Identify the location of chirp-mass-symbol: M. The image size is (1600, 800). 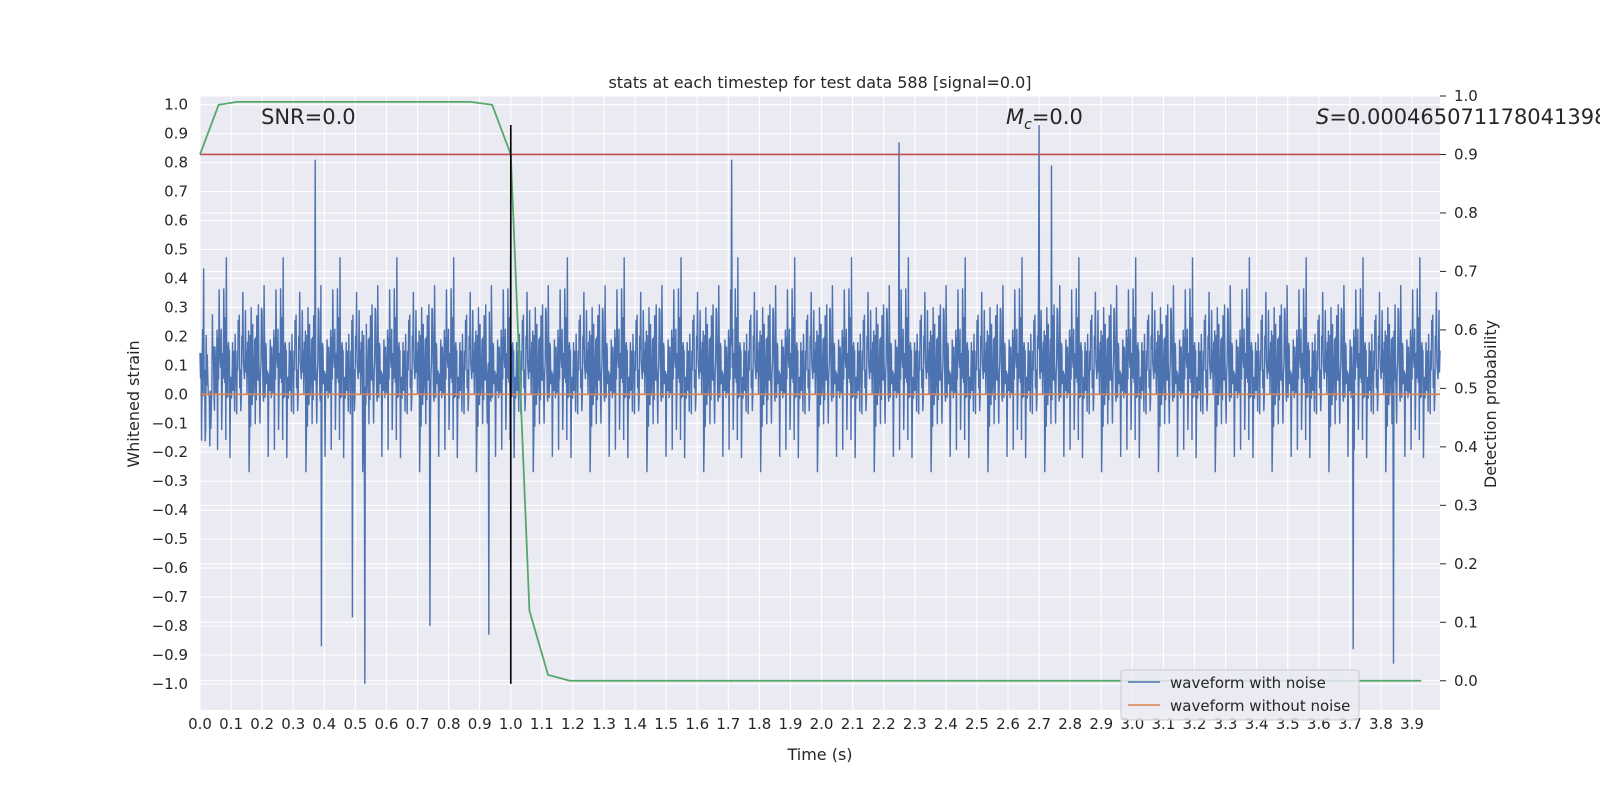
(1015, 117).